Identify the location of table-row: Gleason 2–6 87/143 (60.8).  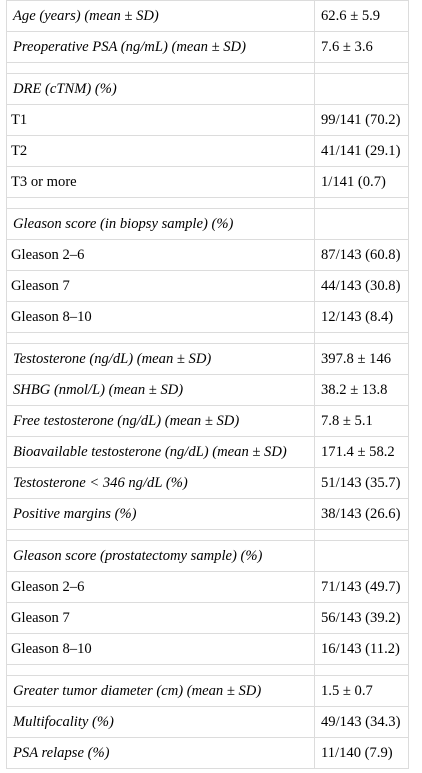
(207, 255).